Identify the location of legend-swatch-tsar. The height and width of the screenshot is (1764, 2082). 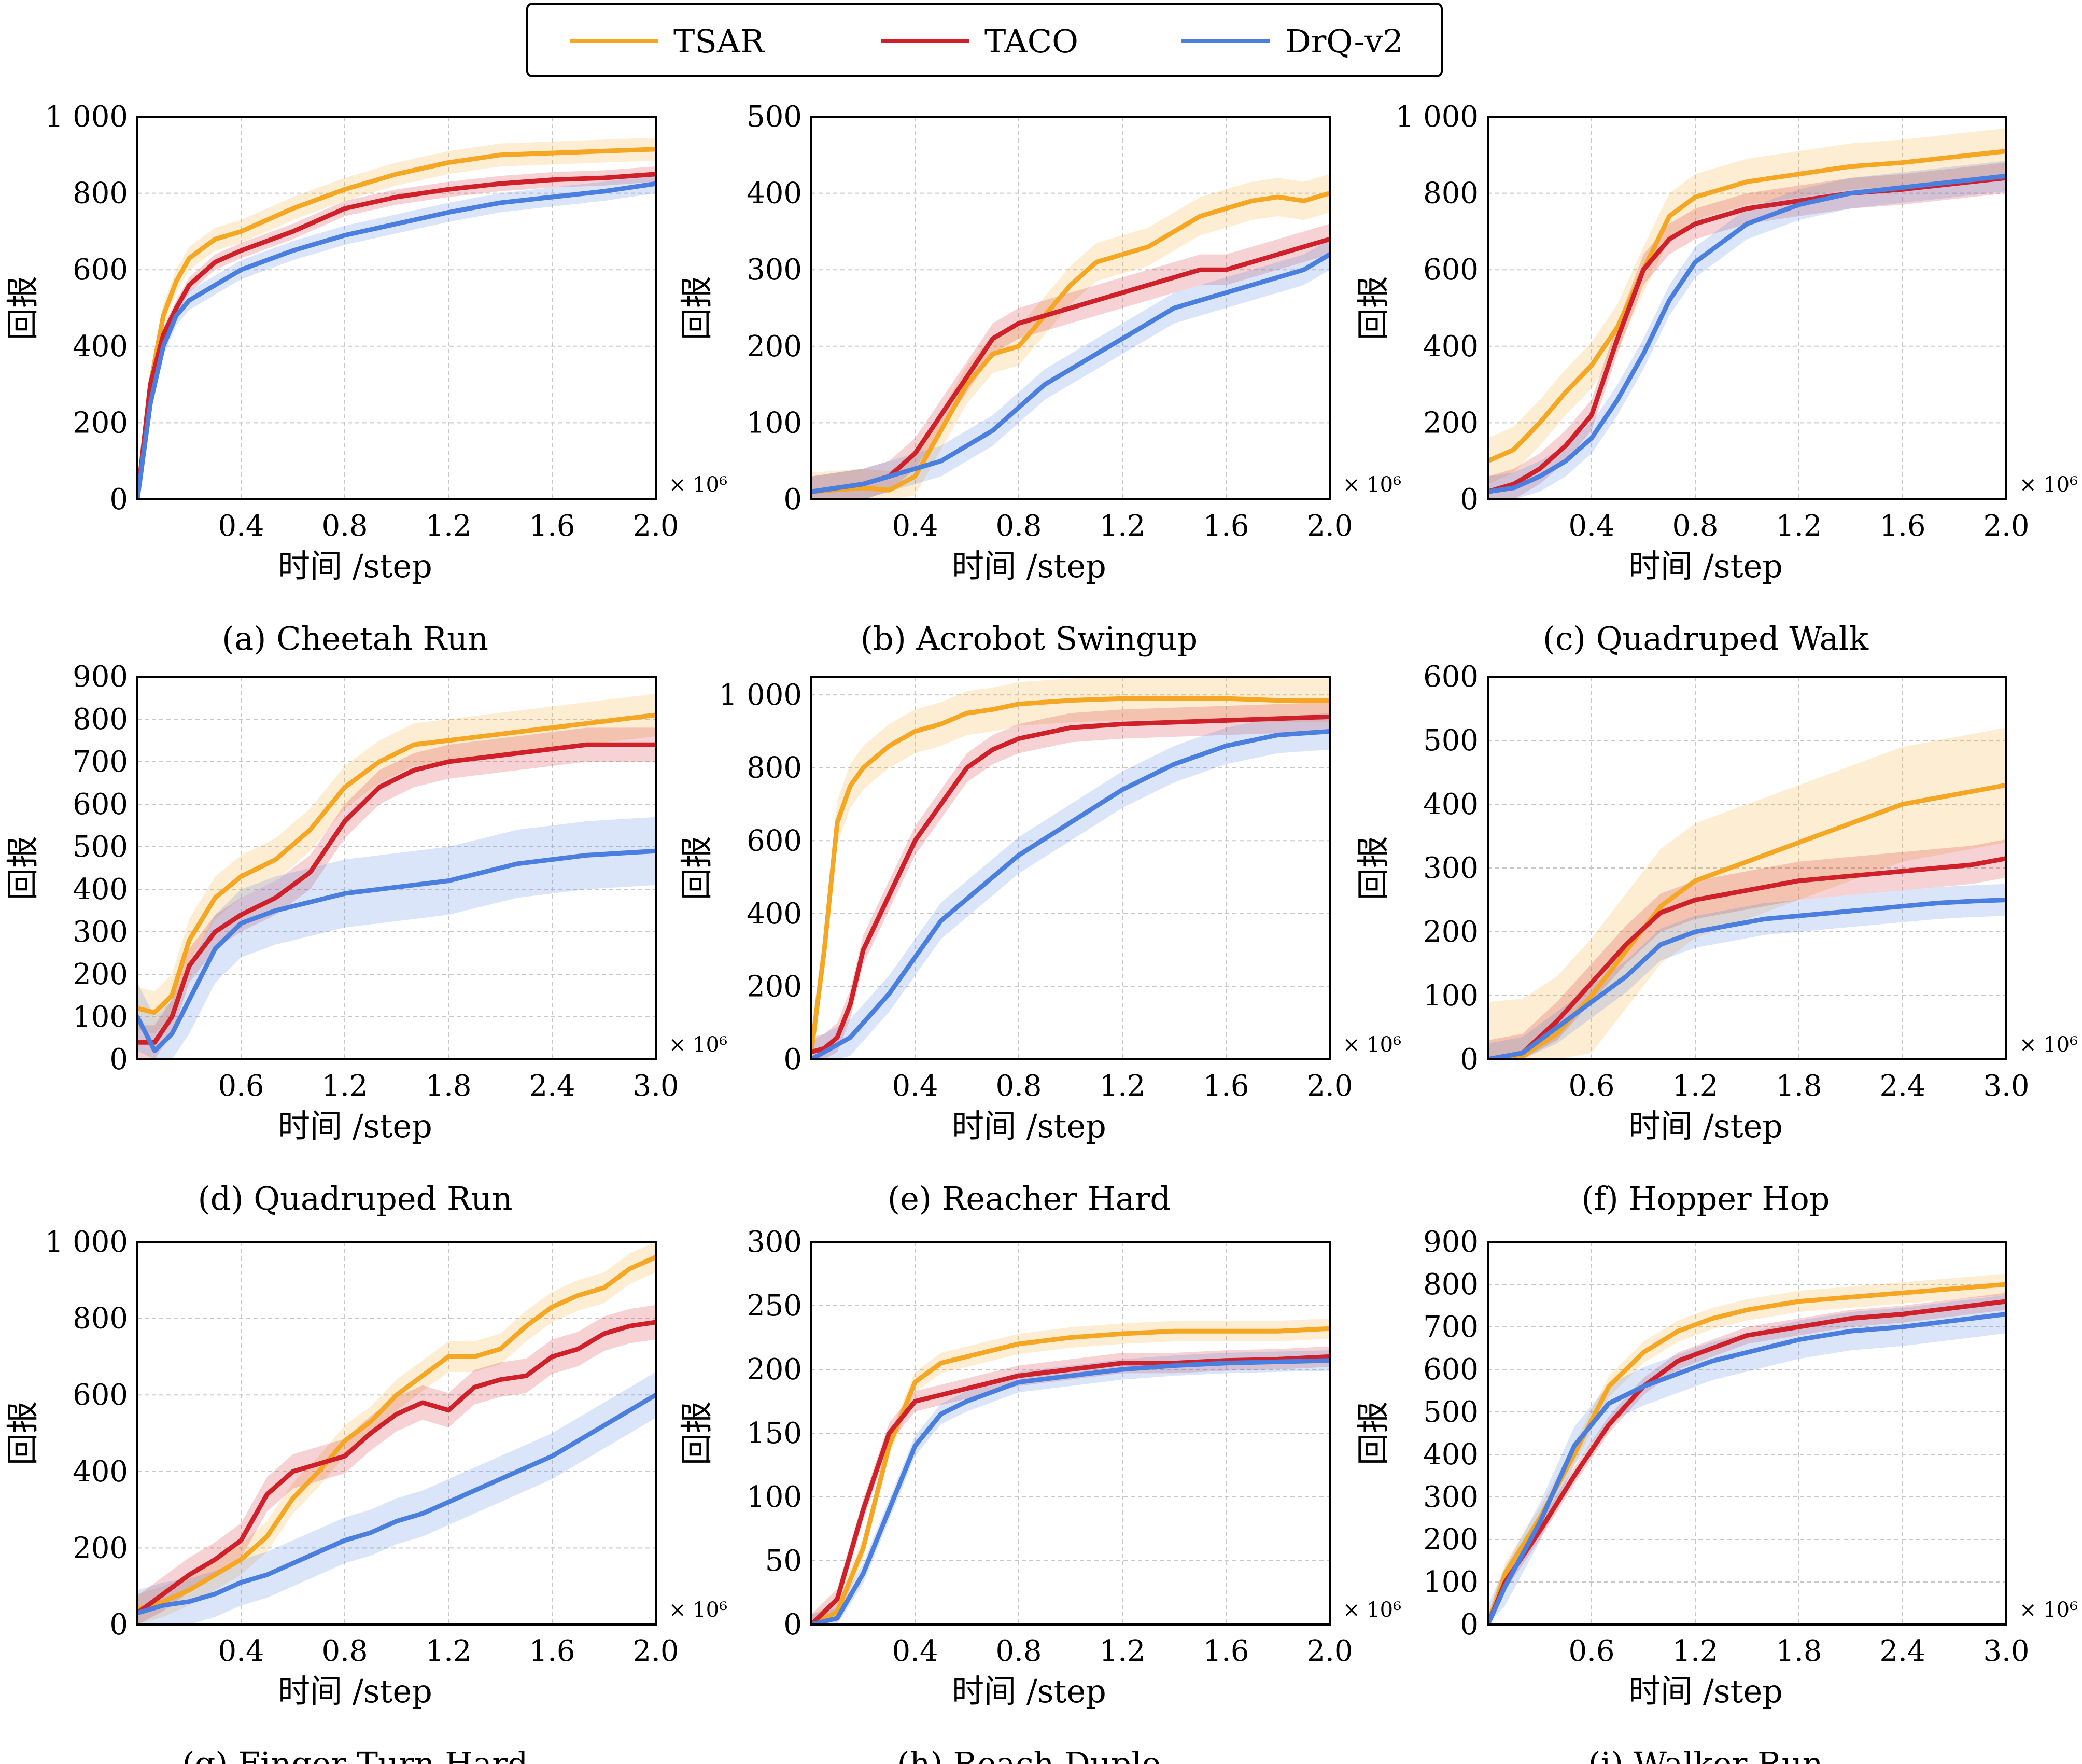
(614, 41).